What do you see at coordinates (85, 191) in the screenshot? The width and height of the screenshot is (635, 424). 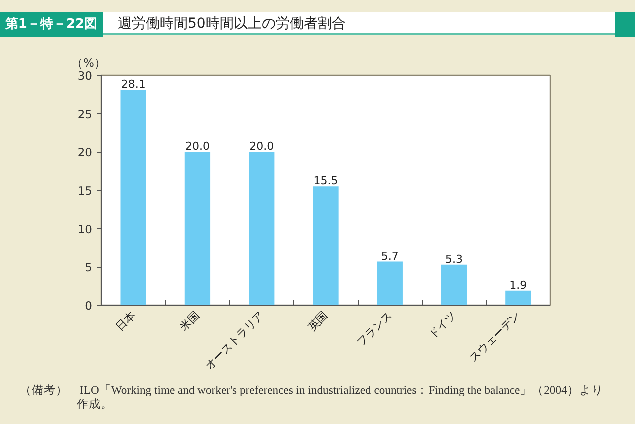 I see `y-tick-label: 15` at bounding box center [85, 191].